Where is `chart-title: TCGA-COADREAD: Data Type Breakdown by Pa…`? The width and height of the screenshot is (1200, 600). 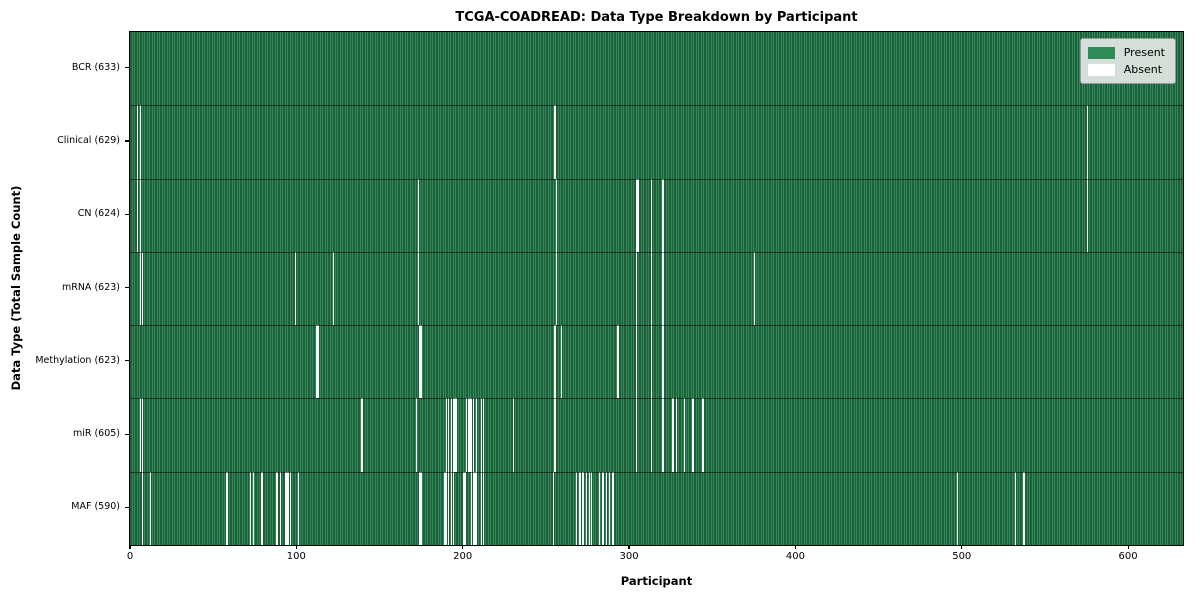
chart-title: TCGA-COADREAD: Data Type Breakdown by Pa… is located at coordinates (656, 17).